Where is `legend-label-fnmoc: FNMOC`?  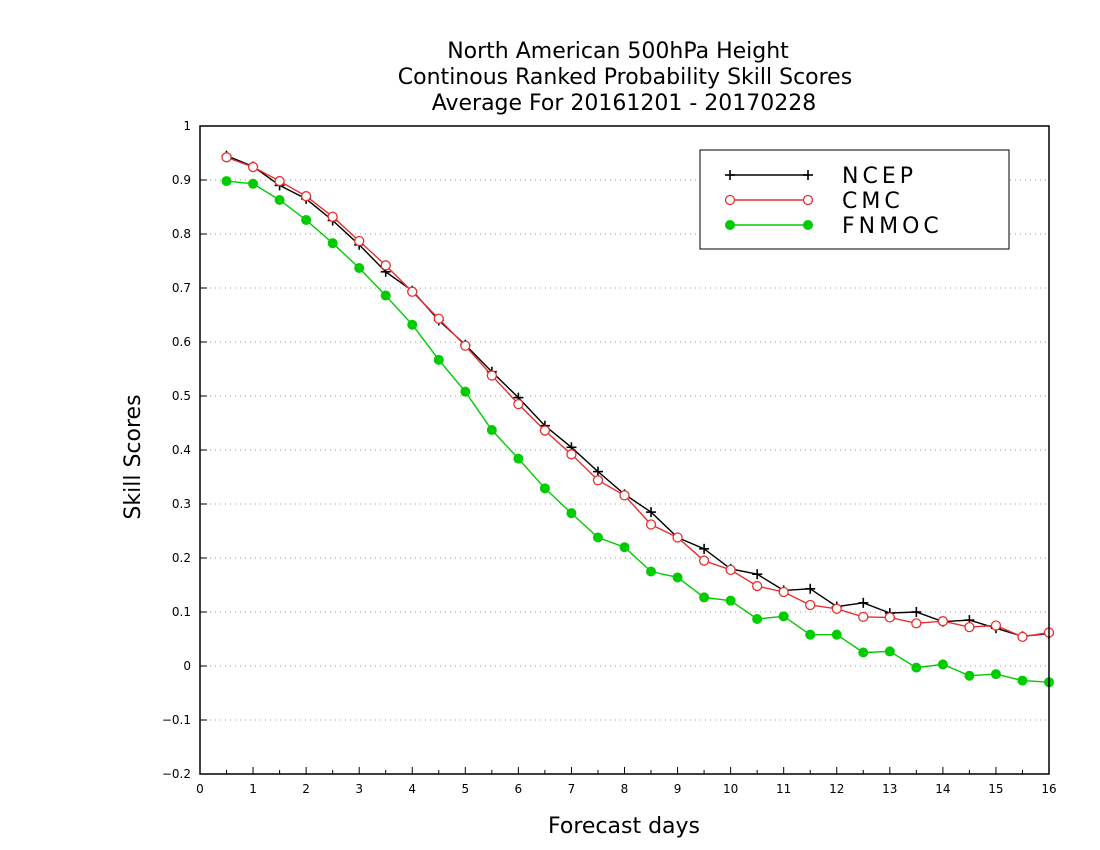 legend-label-fnmoc: FNMOC is located at coordinates (892, 226).